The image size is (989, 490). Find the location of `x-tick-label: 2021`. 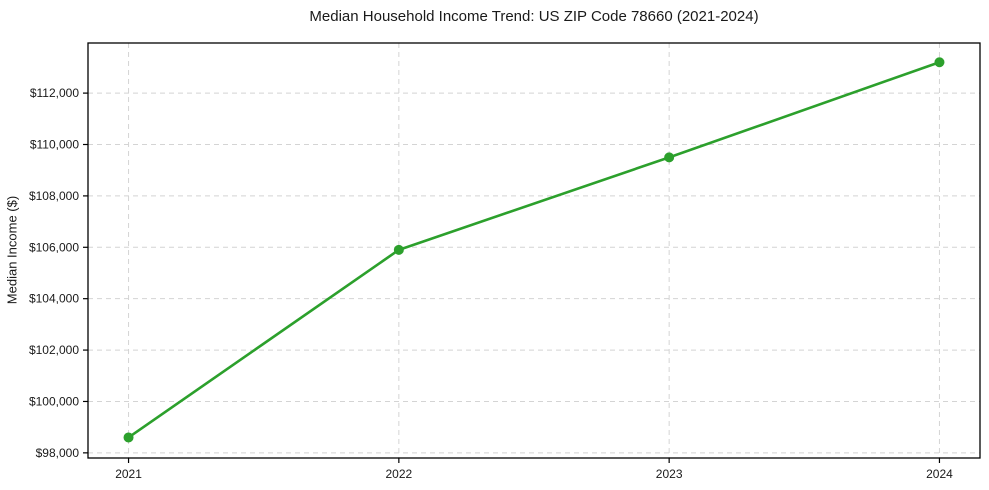

x-tick-label: 2021 is located at coordinates (128, 474).